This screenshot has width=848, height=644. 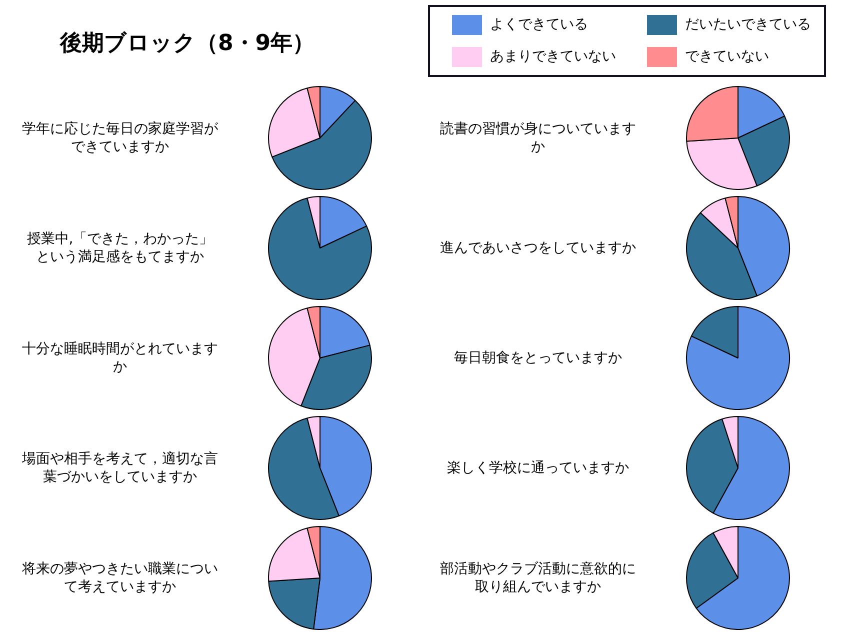 I want to click on text: 十分な睡眠時間がとれていますか, so click(x=120, y=358).